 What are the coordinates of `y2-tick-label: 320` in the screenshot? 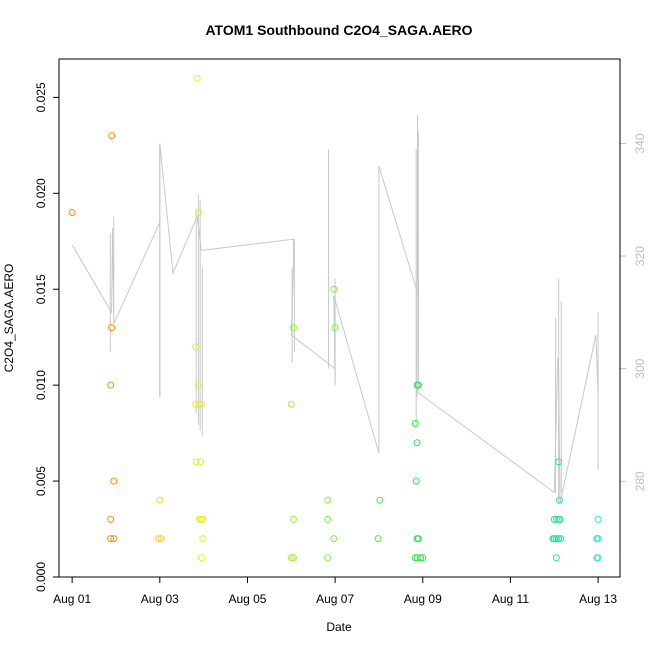 It's located at (640, 256).